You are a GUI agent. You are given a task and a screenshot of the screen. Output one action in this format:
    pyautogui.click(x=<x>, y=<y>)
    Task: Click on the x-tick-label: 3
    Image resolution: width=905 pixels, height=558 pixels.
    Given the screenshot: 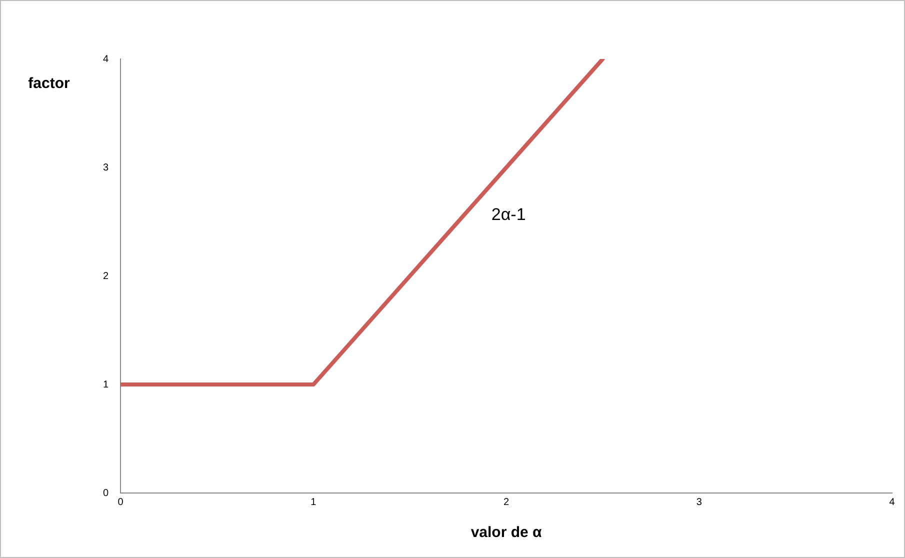 What is the action you would take?
    pyautogui.click(x=699, y=502)
    